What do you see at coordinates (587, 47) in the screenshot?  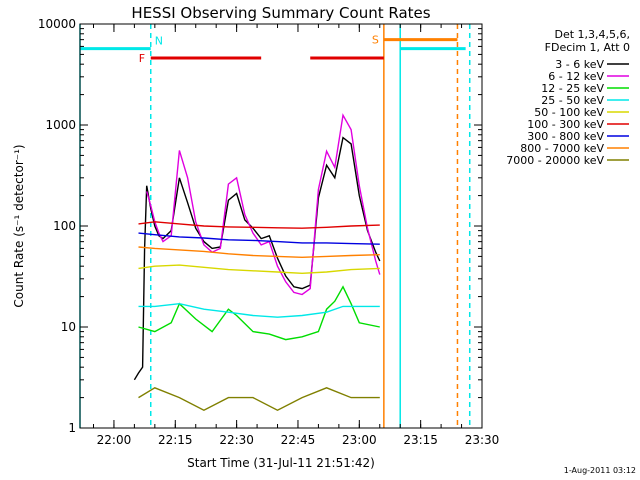 I see `legend-header-line-2: FDecim 1, Att 0` at bounding box center [587, 47].